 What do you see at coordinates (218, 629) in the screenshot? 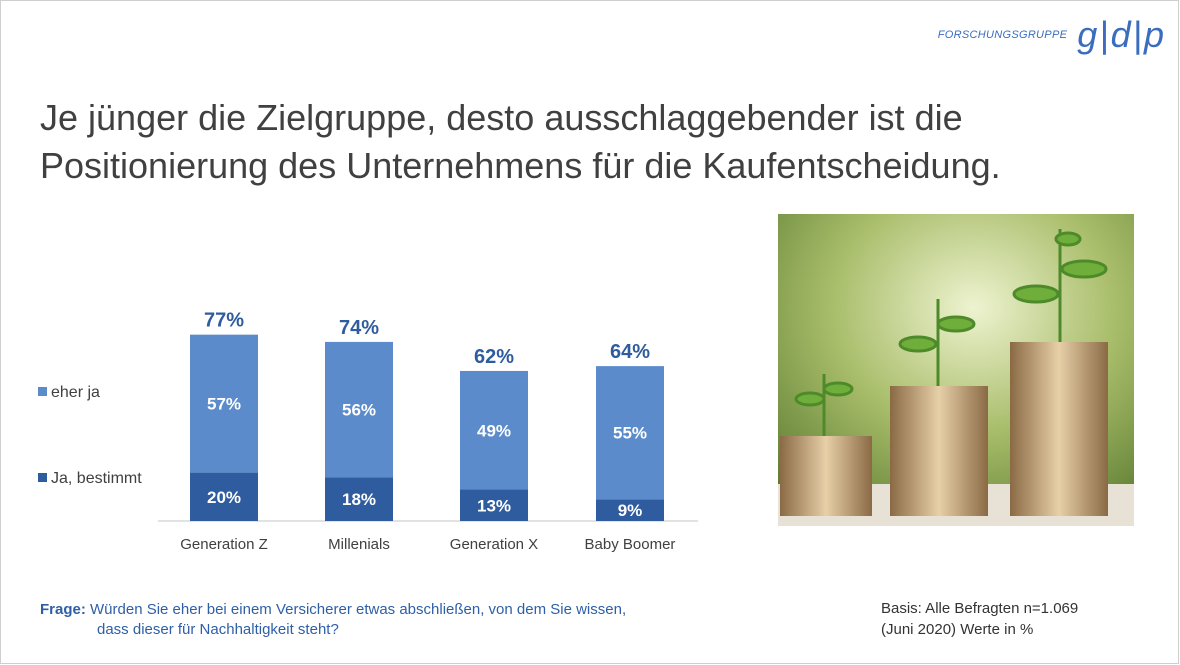
I see `question-line-2: dass dieser für Nachhaltigkeit steht?` at bounding box center [218, 629].